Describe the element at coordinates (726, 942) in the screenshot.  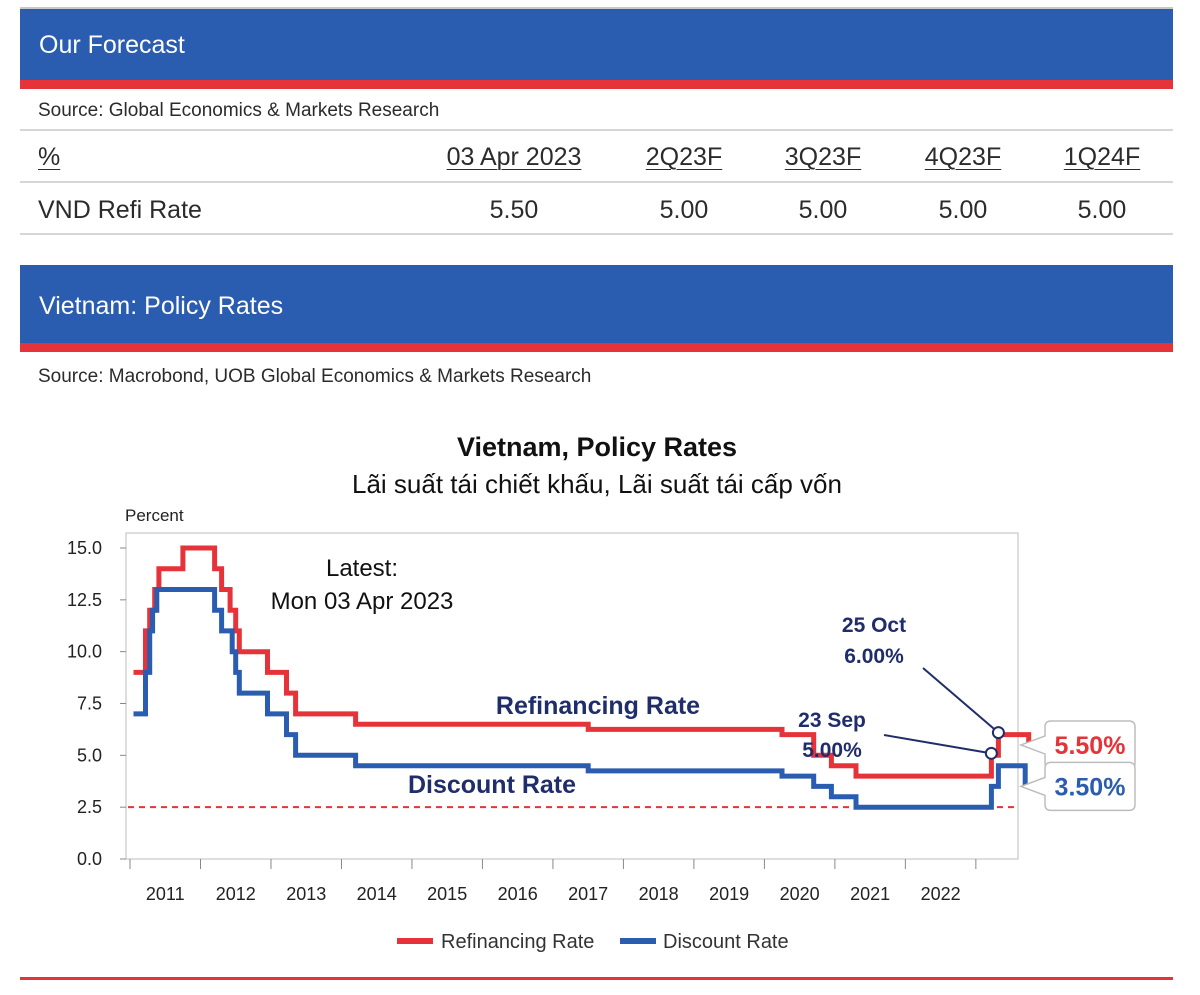
I see `legend-label-discount: Discount Rate` at that location.